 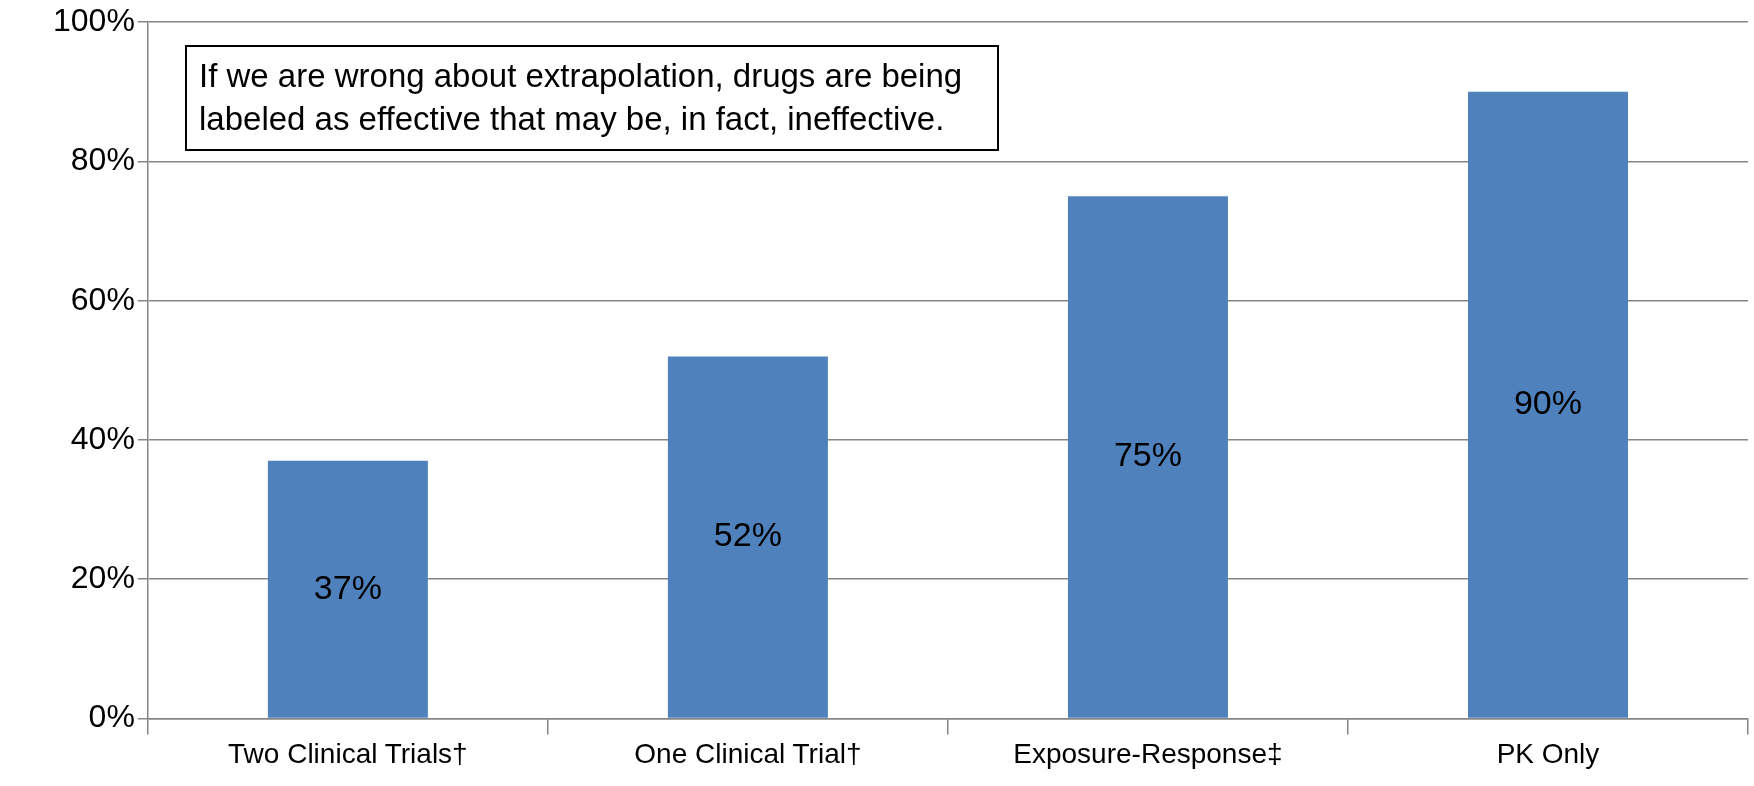 I want to click on x-tick-label: One Clinical Trial†, so click(x=748, y=753).